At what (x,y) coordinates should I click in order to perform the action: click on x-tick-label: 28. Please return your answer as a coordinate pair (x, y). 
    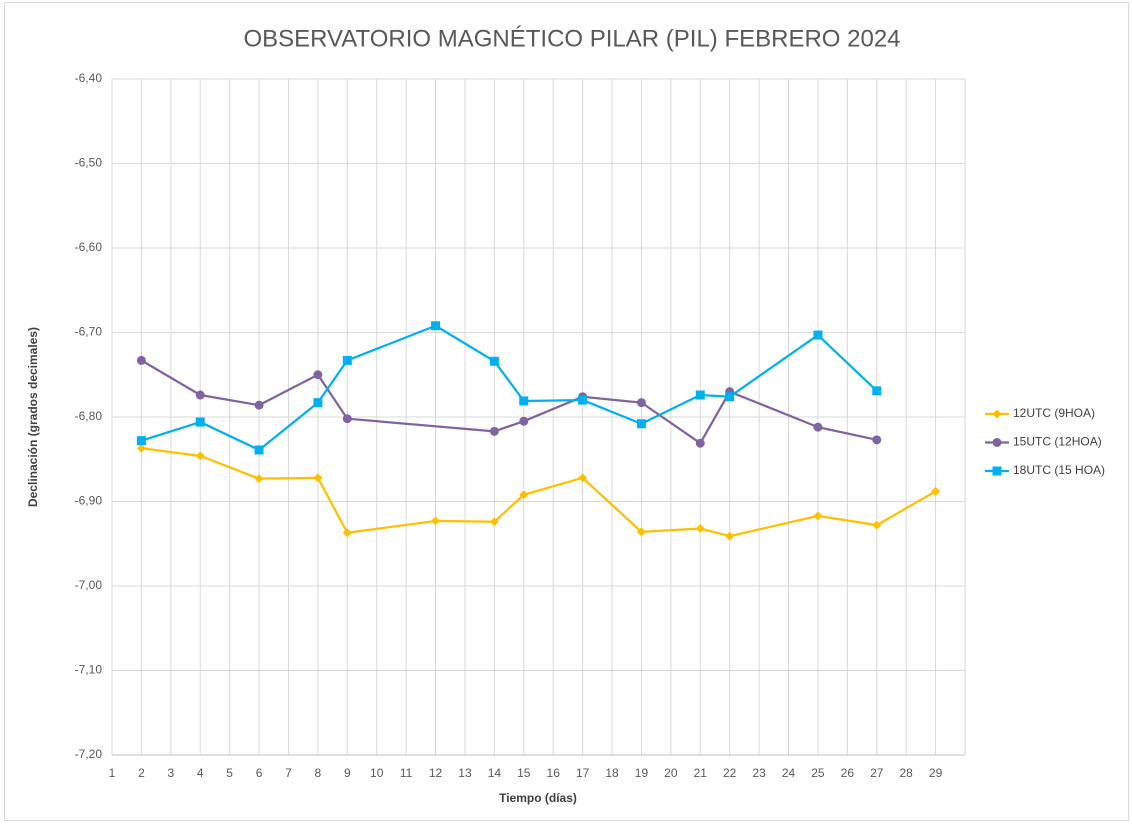
    Looking at the image, I should click on (906, 773).